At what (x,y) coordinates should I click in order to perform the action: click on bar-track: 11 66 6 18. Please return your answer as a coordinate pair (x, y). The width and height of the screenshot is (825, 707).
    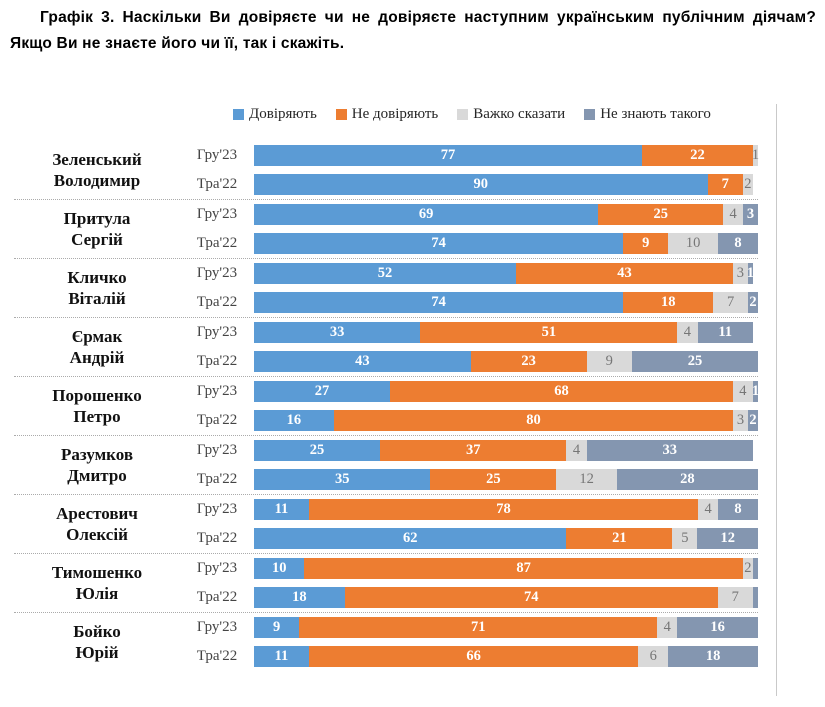
    Looking at the image, I should click on (506, 656).